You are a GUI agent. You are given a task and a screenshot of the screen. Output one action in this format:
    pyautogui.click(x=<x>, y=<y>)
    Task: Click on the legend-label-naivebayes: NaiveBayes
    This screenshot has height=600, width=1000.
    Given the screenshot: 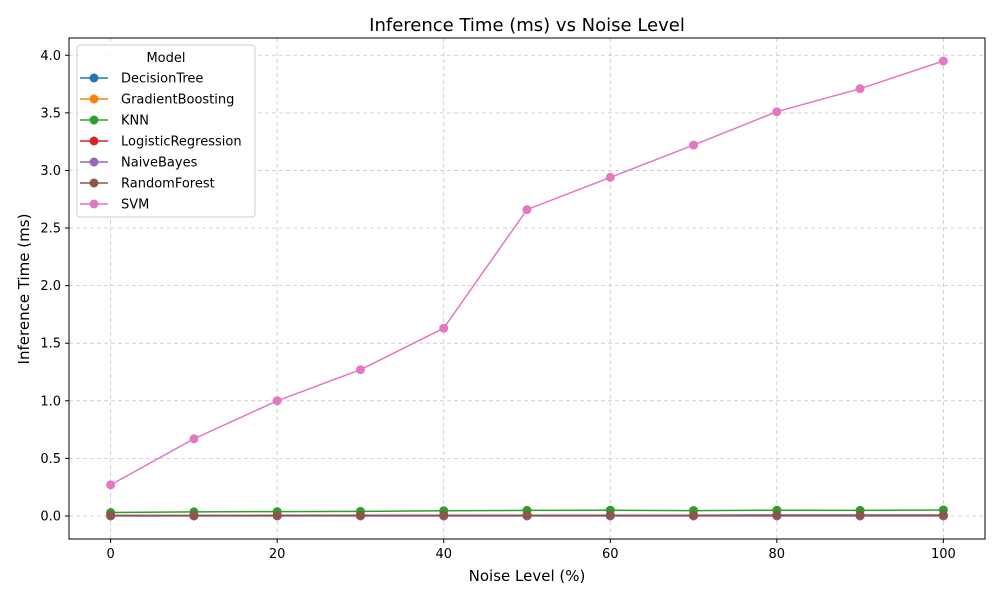 What is the action you would take?
    pyautogui.click(x=159, y=163)
    